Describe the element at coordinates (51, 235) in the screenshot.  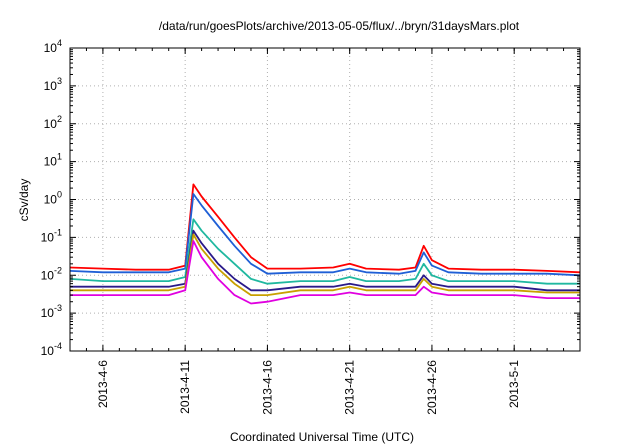
I see `y-tick-label: 10⁻¹` at that location.